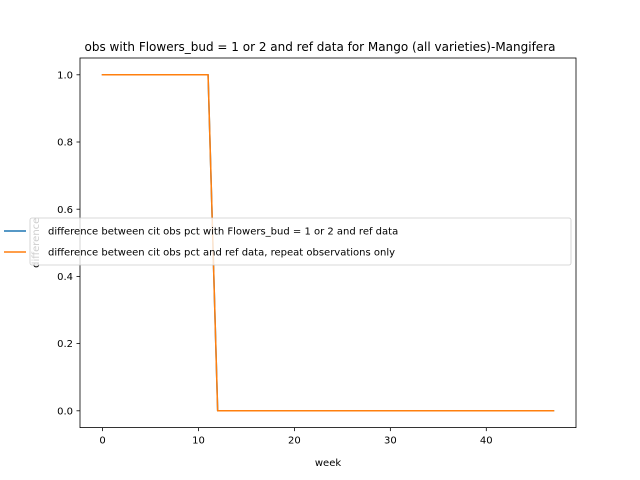 Image resolution: width=640 pixels, height=480 pixels. Describe the element at coordinates (328, 463) in the screenshot. I see `x-axis-label: week` at that location.